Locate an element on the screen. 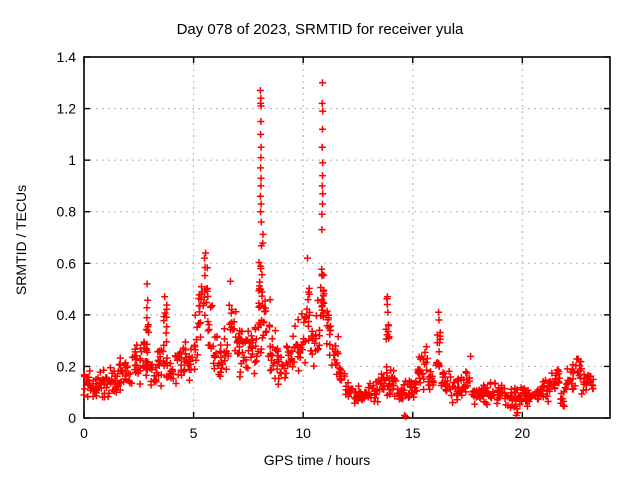 This screenshot has width=640, height=480. x-tick-label: 5 is located at coordinates (194, 433).